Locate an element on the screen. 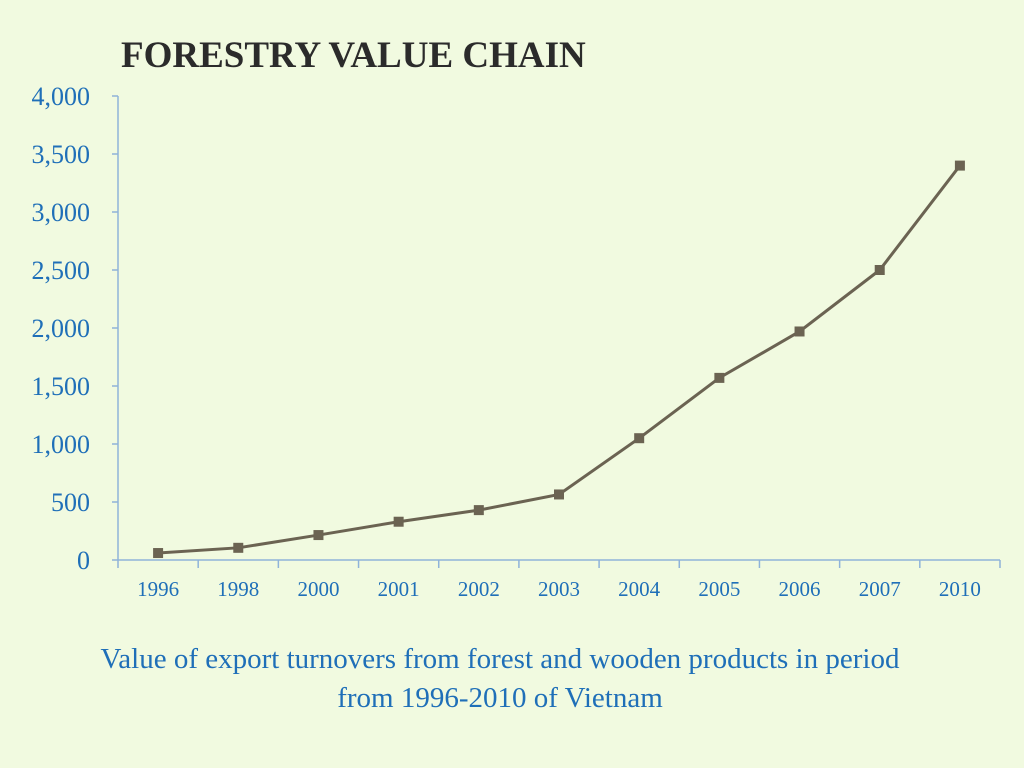 The width and height of the screenshot is (1024, 768). y-tick-label: 1,500 is located at coordinates (61, 386).